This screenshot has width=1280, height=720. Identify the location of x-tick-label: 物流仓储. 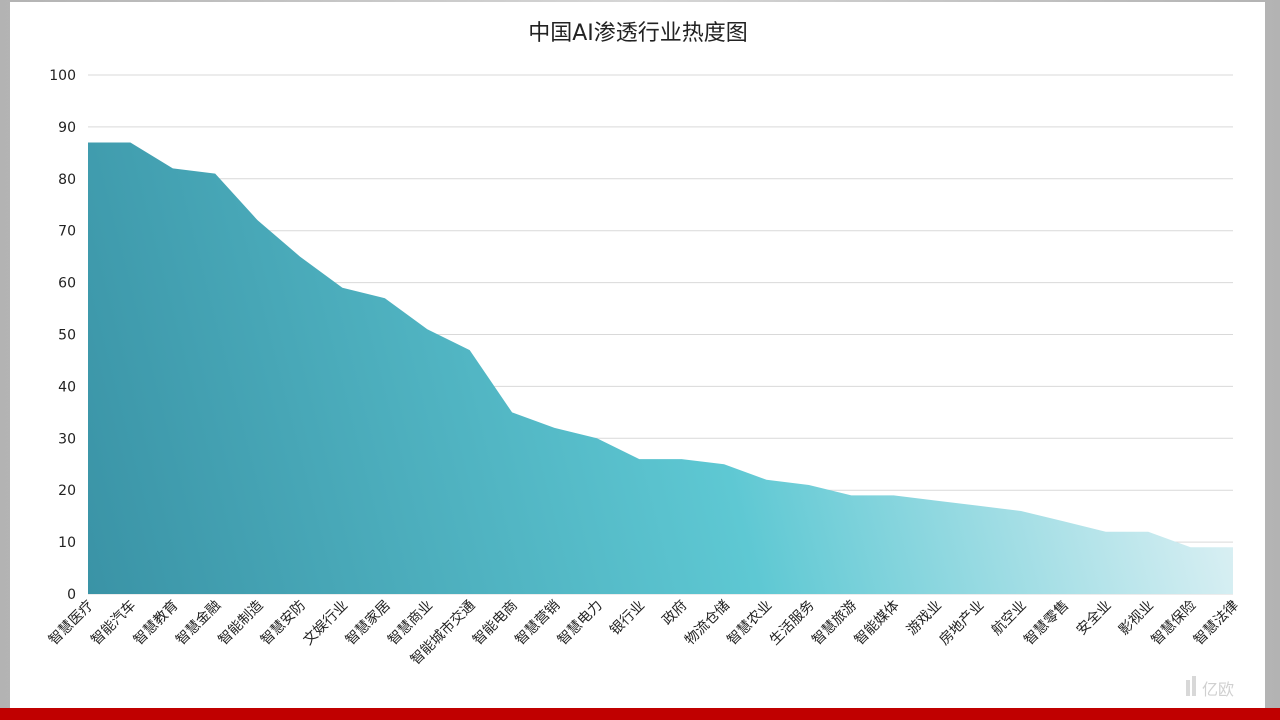
(707, 623).